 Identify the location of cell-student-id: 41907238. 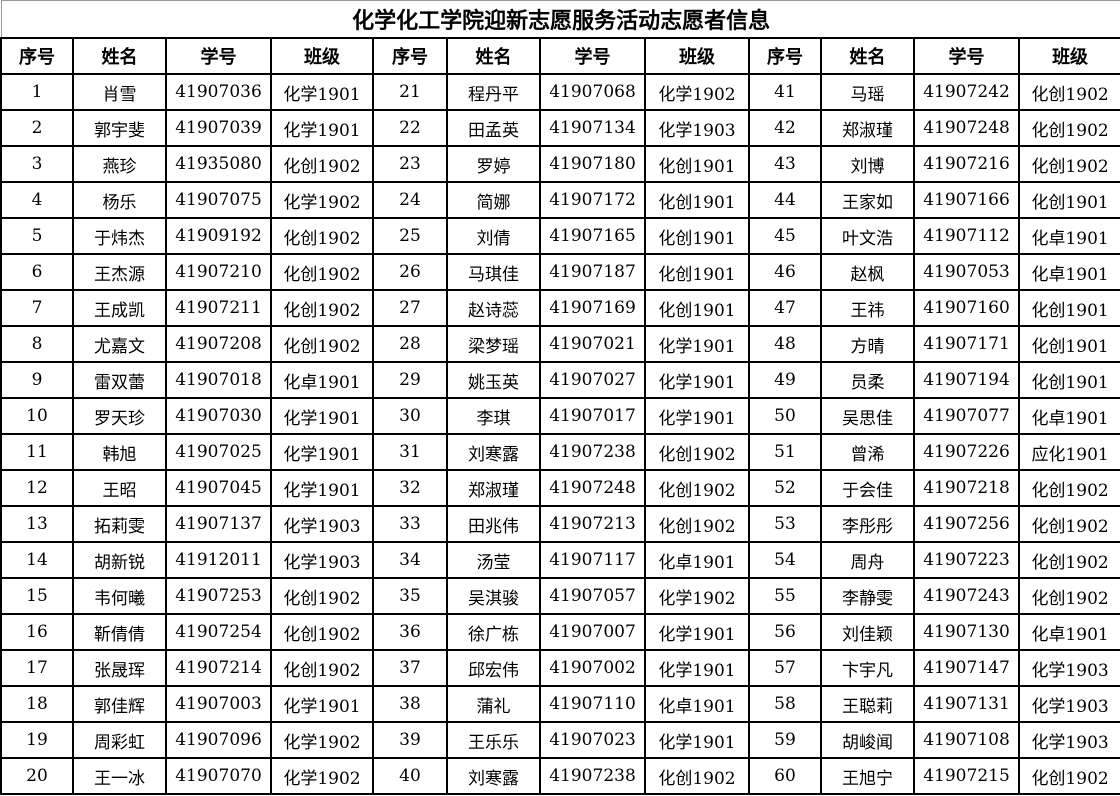
(592, 776).